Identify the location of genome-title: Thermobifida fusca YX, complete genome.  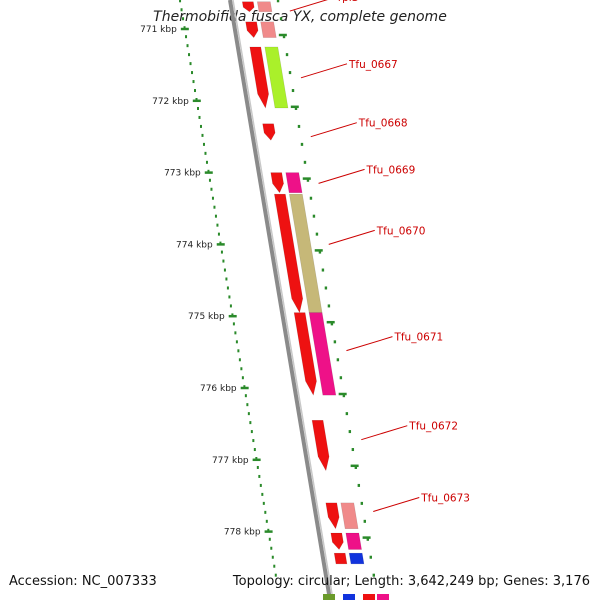
(300, 17).